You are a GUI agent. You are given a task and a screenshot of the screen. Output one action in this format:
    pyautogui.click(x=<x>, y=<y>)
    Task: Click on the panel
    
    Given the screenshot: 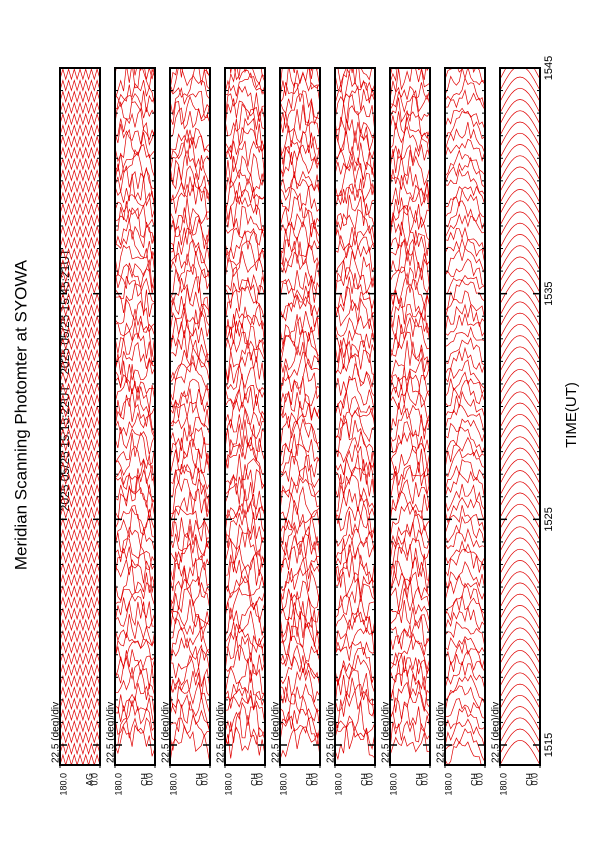 What is the action you would take?
    pyautogui.click(x=465, y=417)
    